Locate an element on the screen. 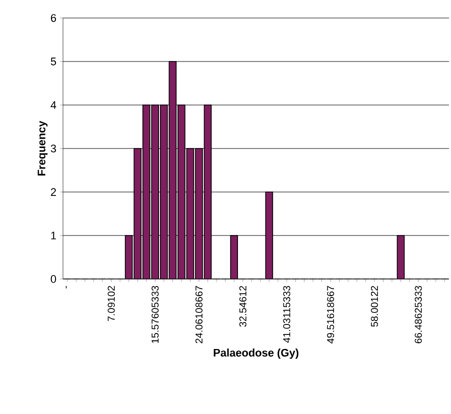 The width and height of the screenshot is (451, 414). x-tick-label: 66.48625333 is located at coordinates (418, 315).